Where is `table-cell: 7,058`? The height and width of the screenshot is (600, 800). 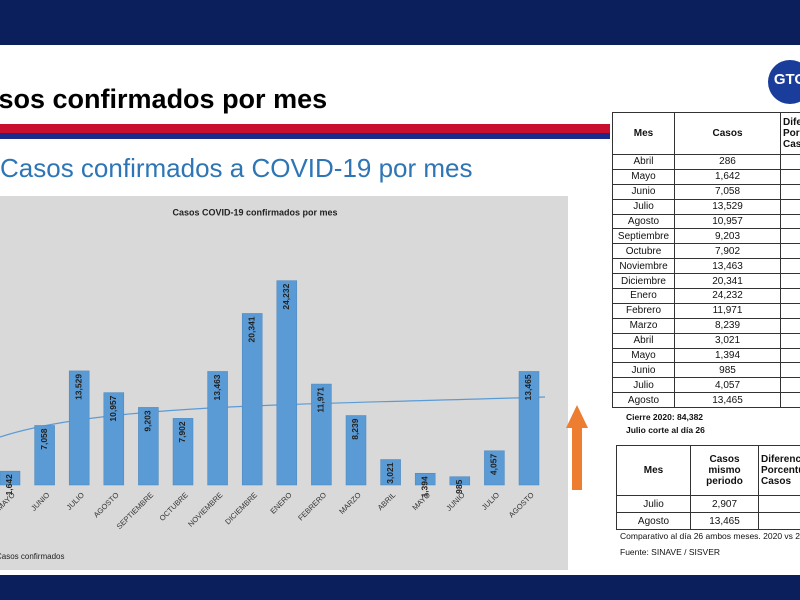
table-cell: 7,058 is located at coordinates (727, 191).